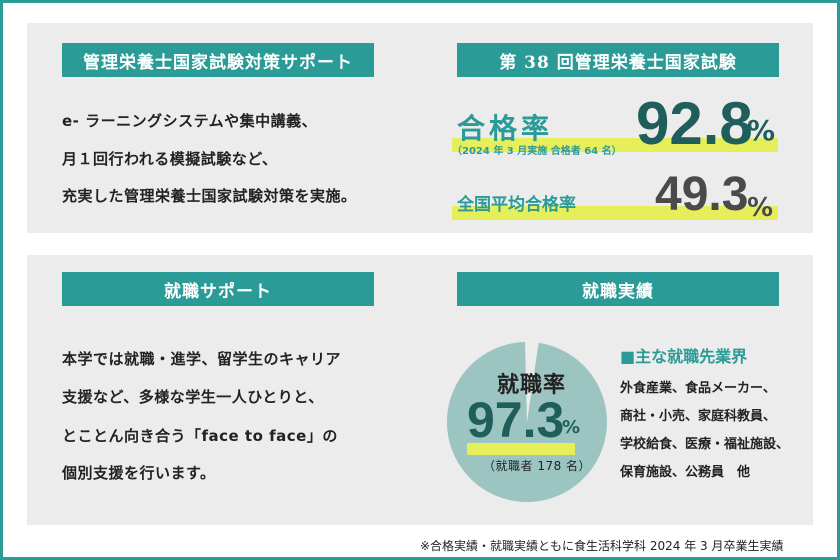 The width and height of the screenshot is (840, 560). Describe the element at coordinates (760, 208) in the screenshot. I see `national-unit: %` at that location.